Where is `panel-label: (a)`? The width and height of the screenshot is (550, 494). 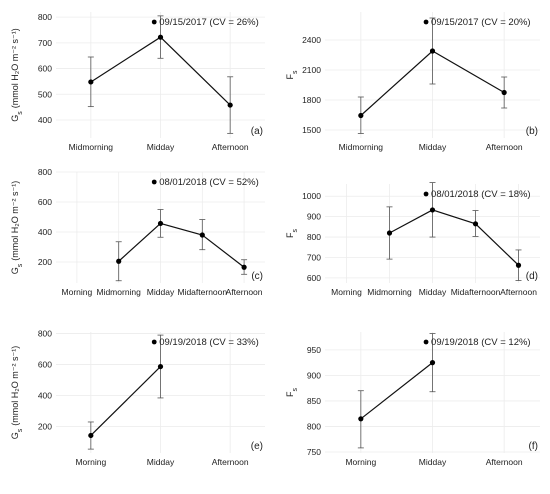 panel-label: (a) is located at coordinates (257, 131).